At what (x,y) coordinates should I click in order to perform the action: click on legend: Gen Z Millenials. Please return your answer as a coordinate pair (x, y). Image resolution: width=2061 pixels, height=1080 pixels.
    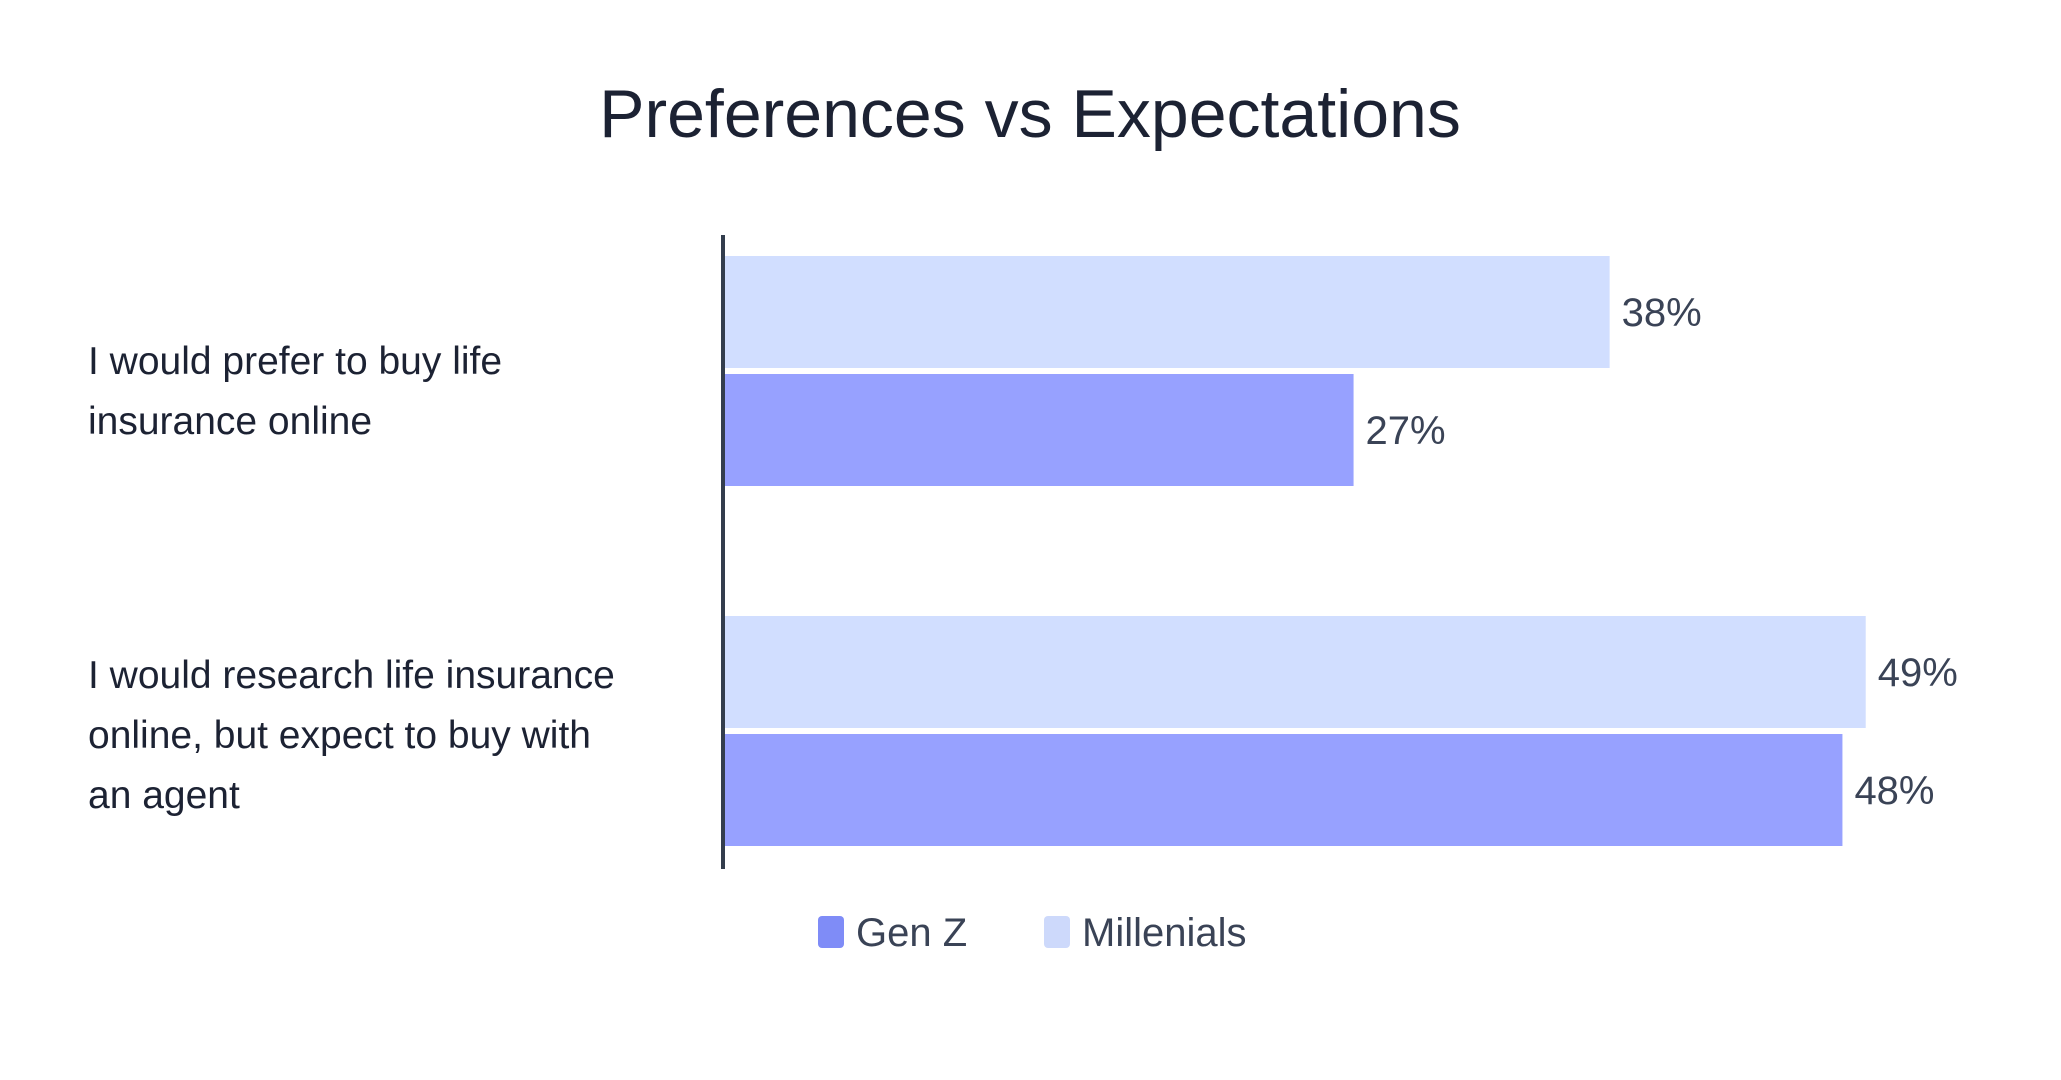
    Looking at the image, I should click on (1032, 933).